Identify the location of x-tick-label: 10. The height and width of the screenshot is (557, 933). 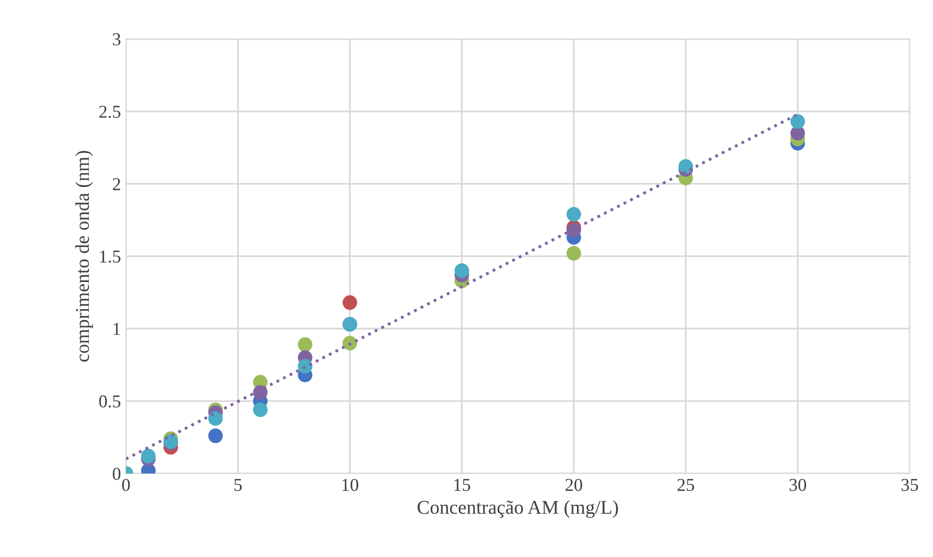
(350, 485).